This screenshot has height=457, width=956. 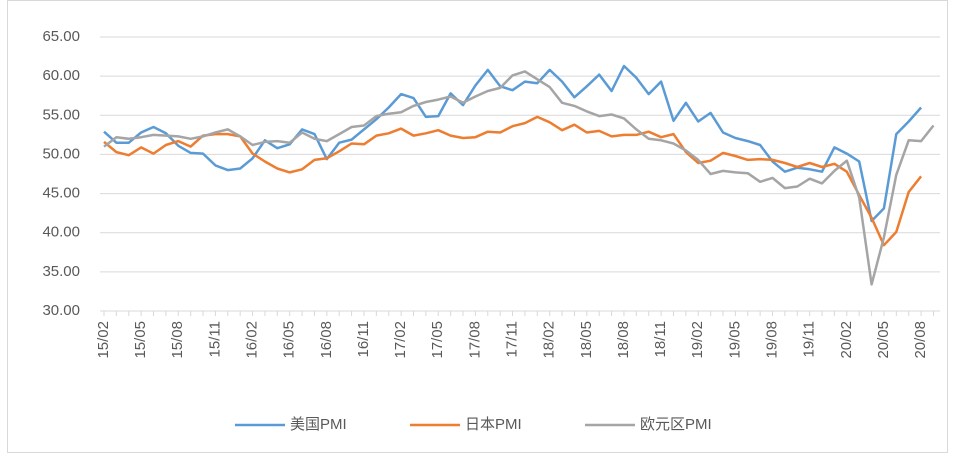 What do you see at coordinates (103, 340) in the screenshot?
I see `x-tick-label: 15/02` at bounding box center [103, 340].